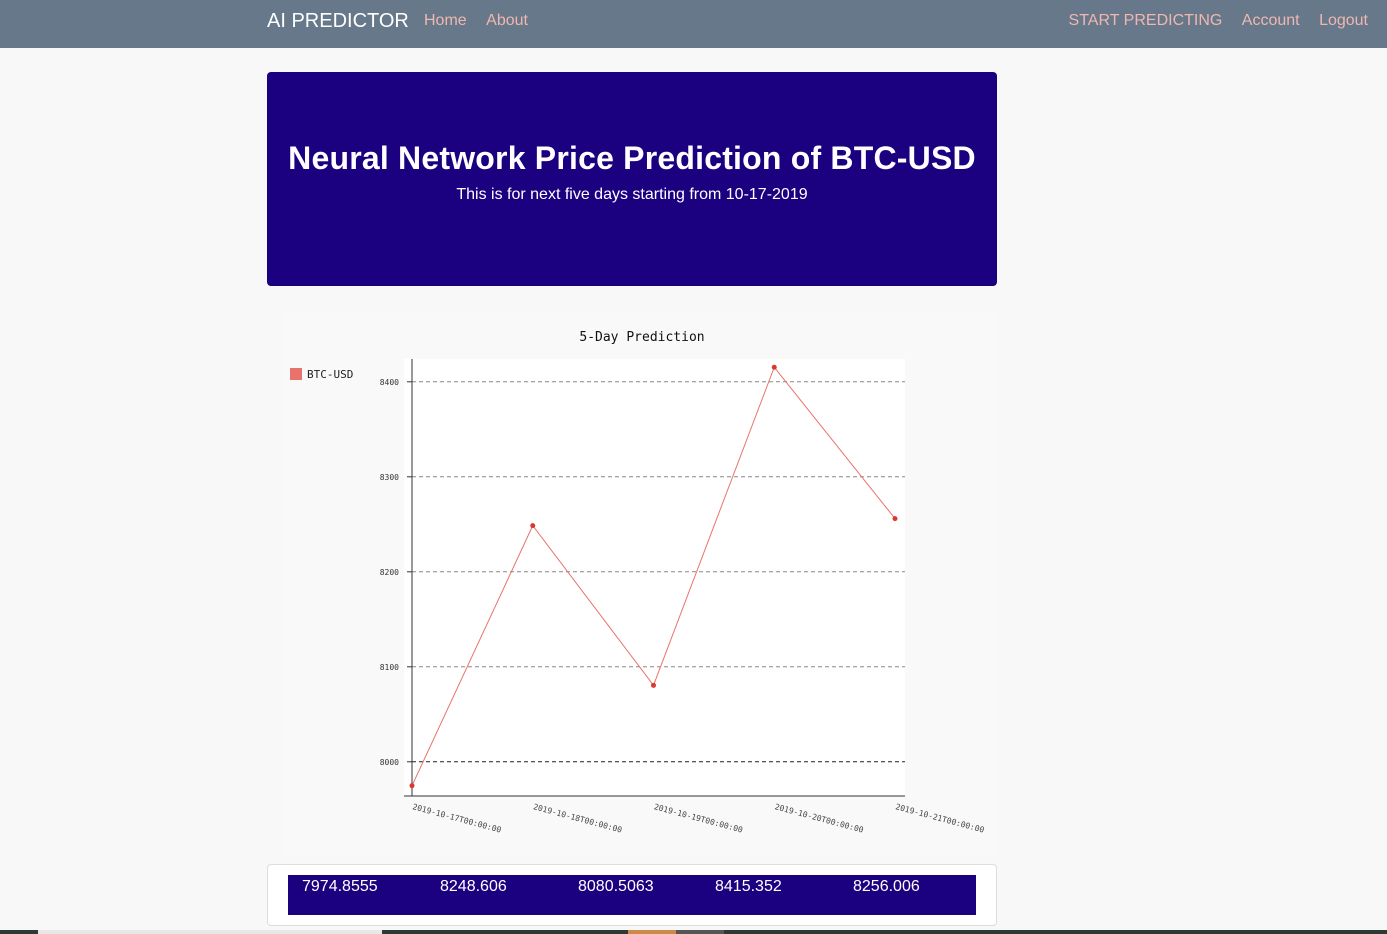 This screenshot has width=1387, height=934. Describe the element at coordinates (330, 374) in the screenshot. I see `legend-label: BTC-USD` at that location.